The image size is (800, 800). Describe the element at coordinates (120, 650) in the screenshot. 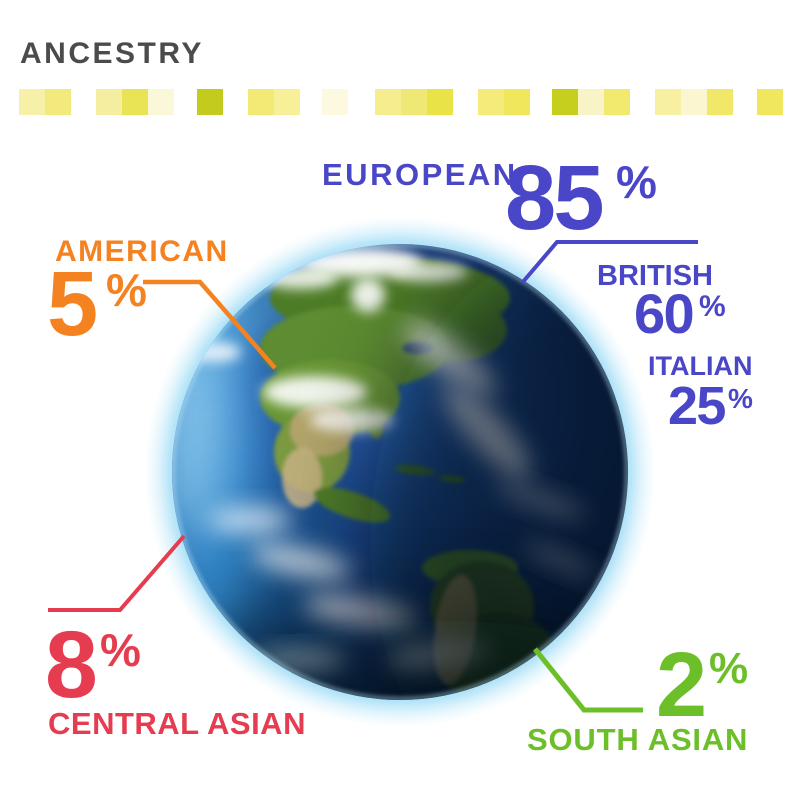

I see `percent-sign-central-asian: %` at that location.